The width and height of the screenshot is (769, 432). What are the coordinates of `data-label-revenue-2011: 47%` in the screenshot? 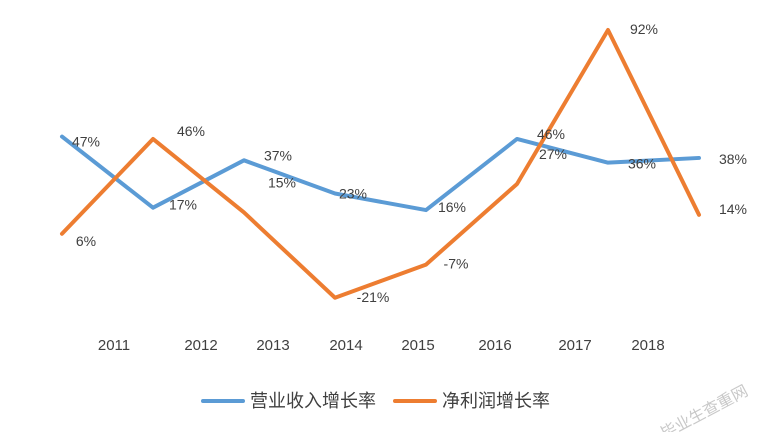 It's located at (86, 142).